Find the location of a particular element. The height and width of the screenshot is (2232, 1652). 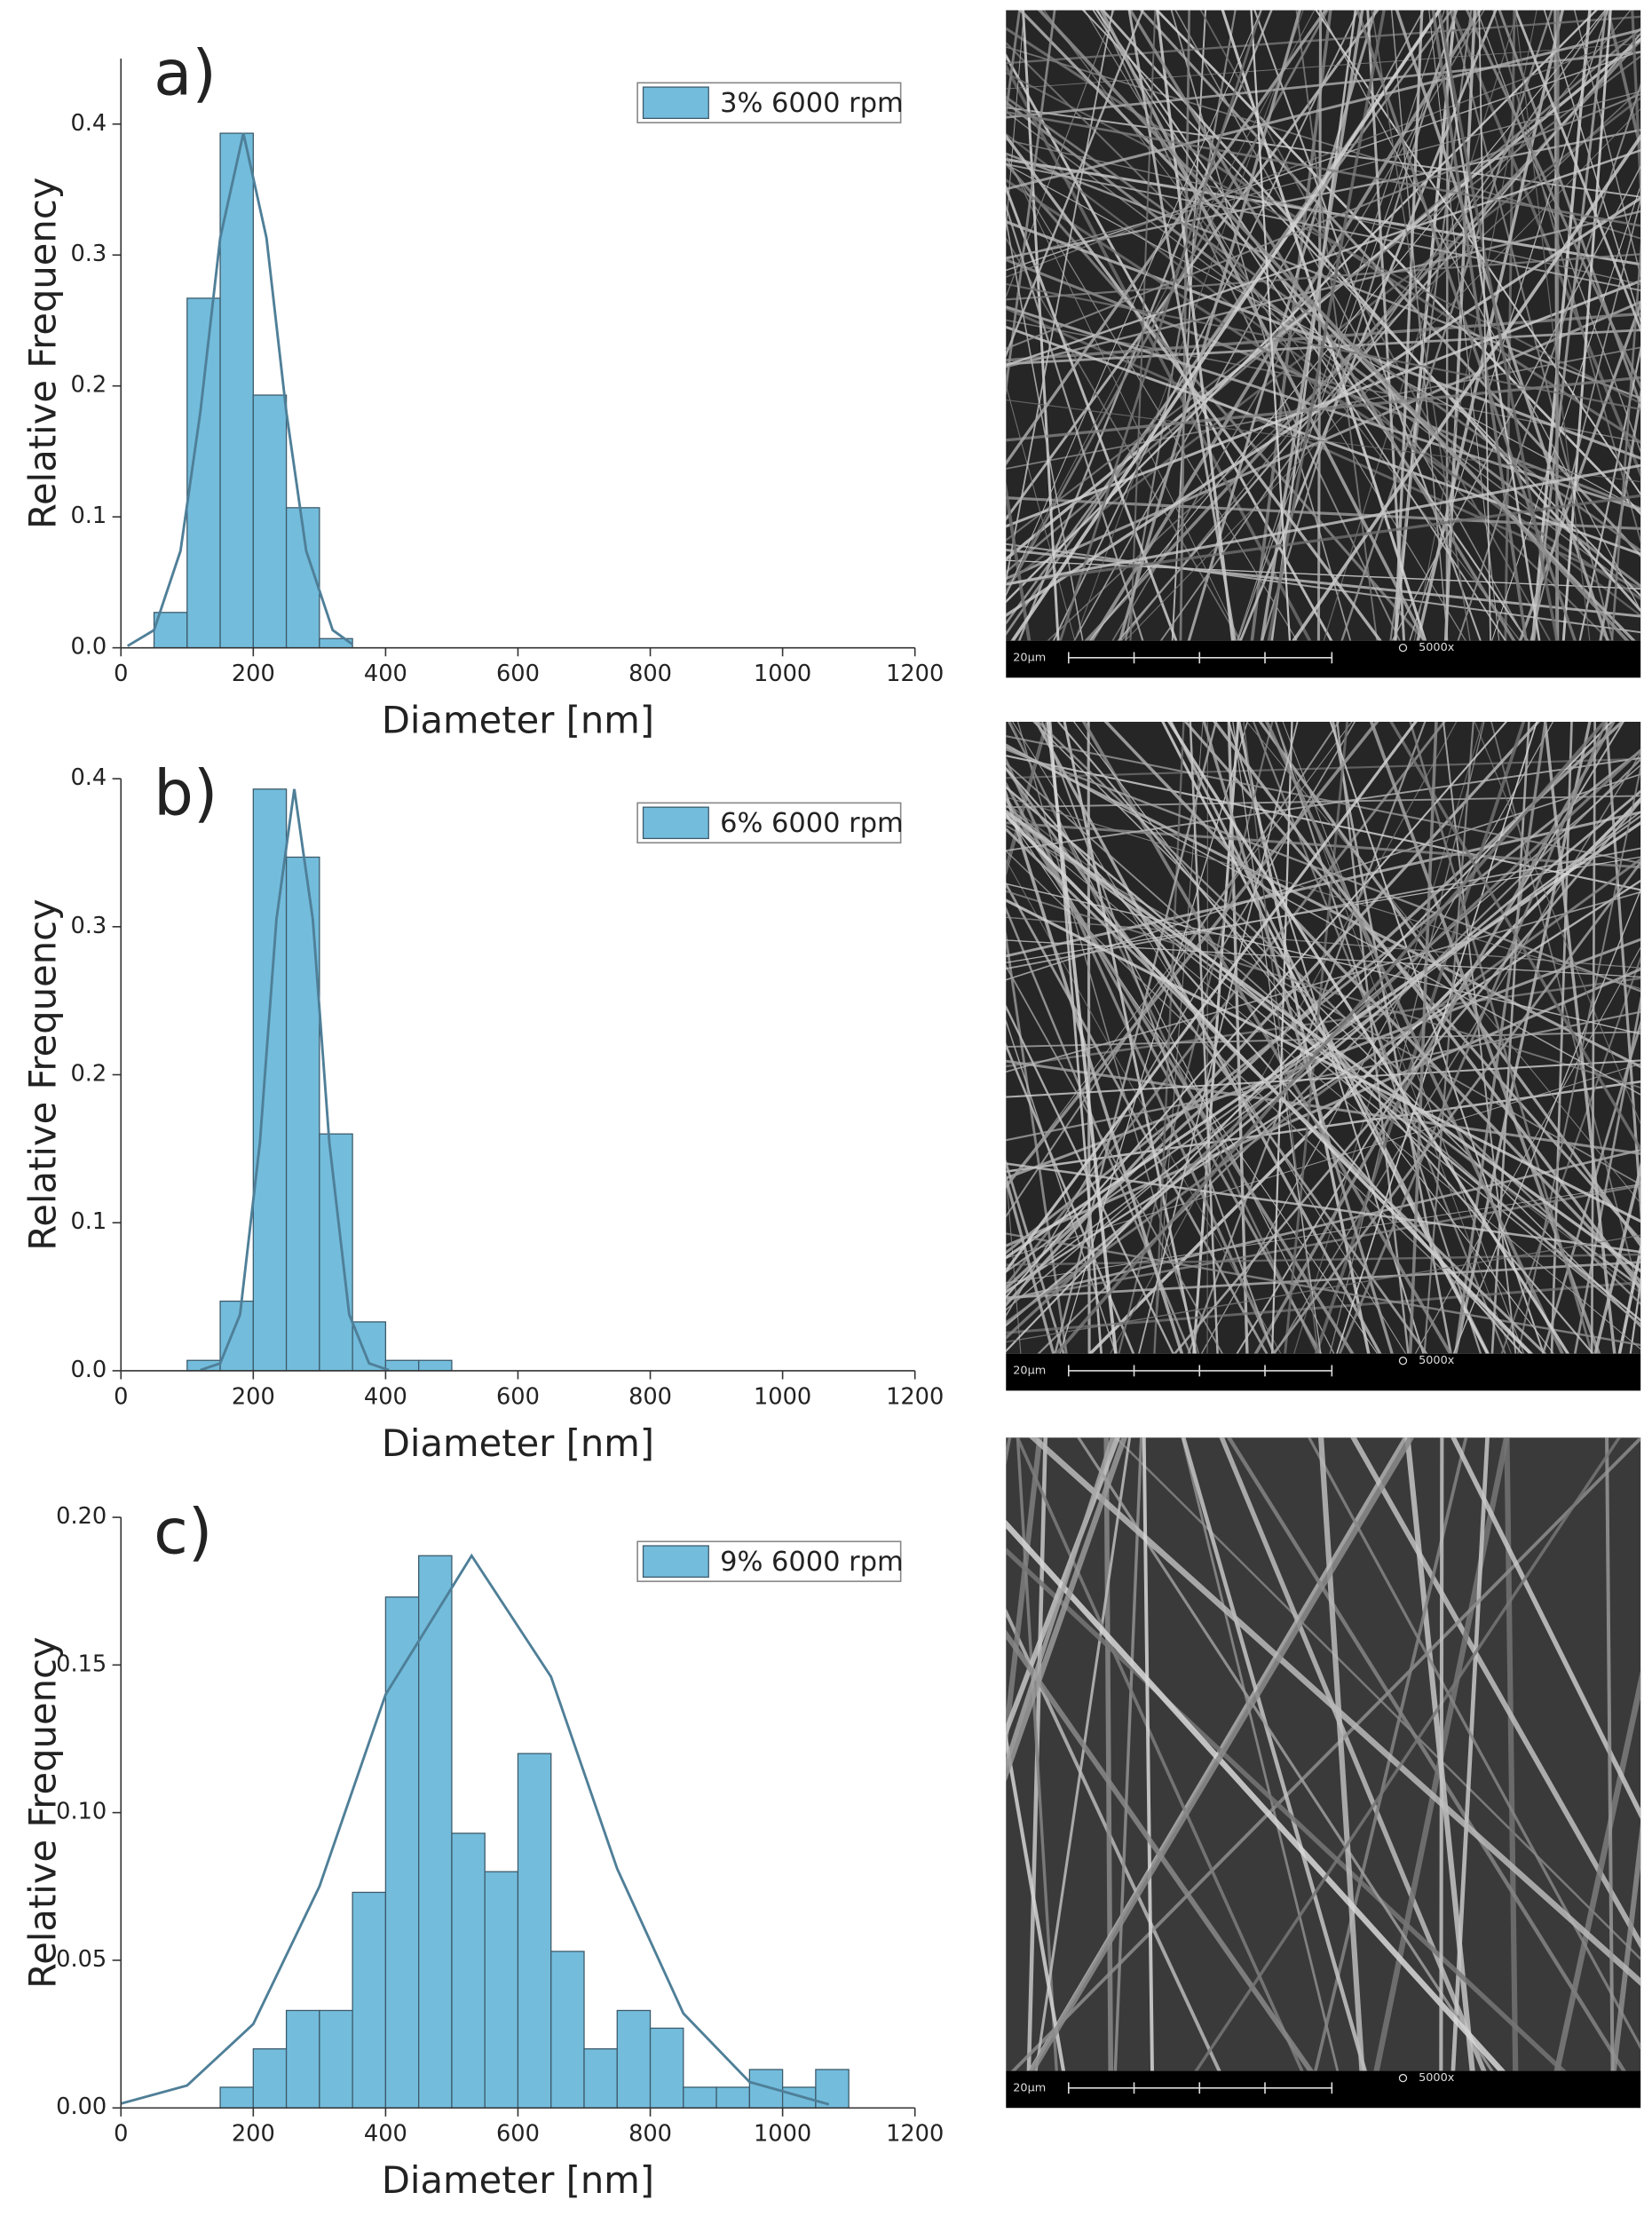

fibers is located at coordinates (1269, 326).